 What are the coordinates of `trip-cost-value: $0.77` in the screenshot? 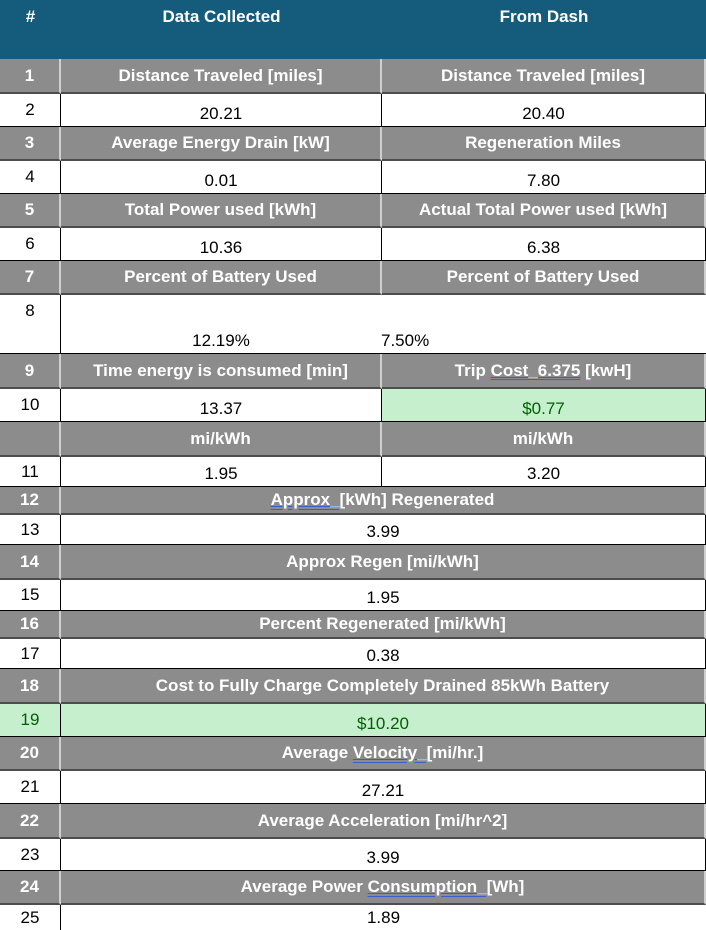 It's located at (544, 405).